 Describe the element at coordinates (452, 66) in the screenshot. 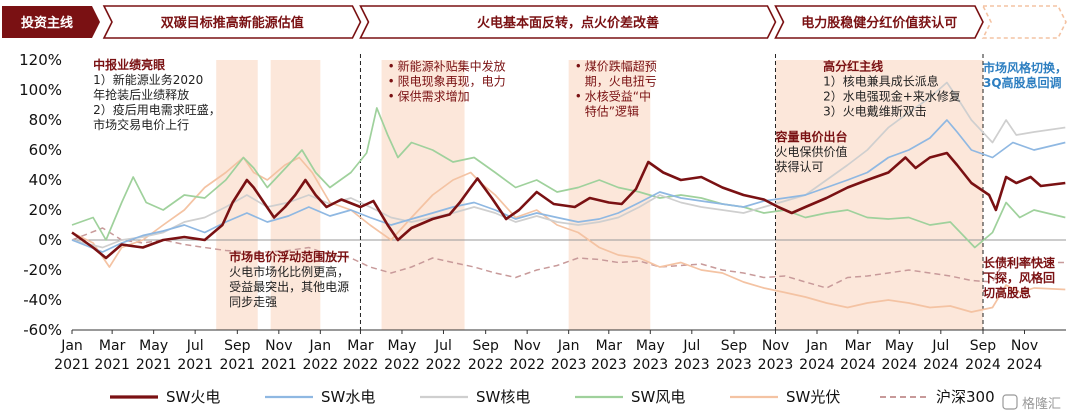

I see `annotation-text: 新能源补贴集中发放` at that location.